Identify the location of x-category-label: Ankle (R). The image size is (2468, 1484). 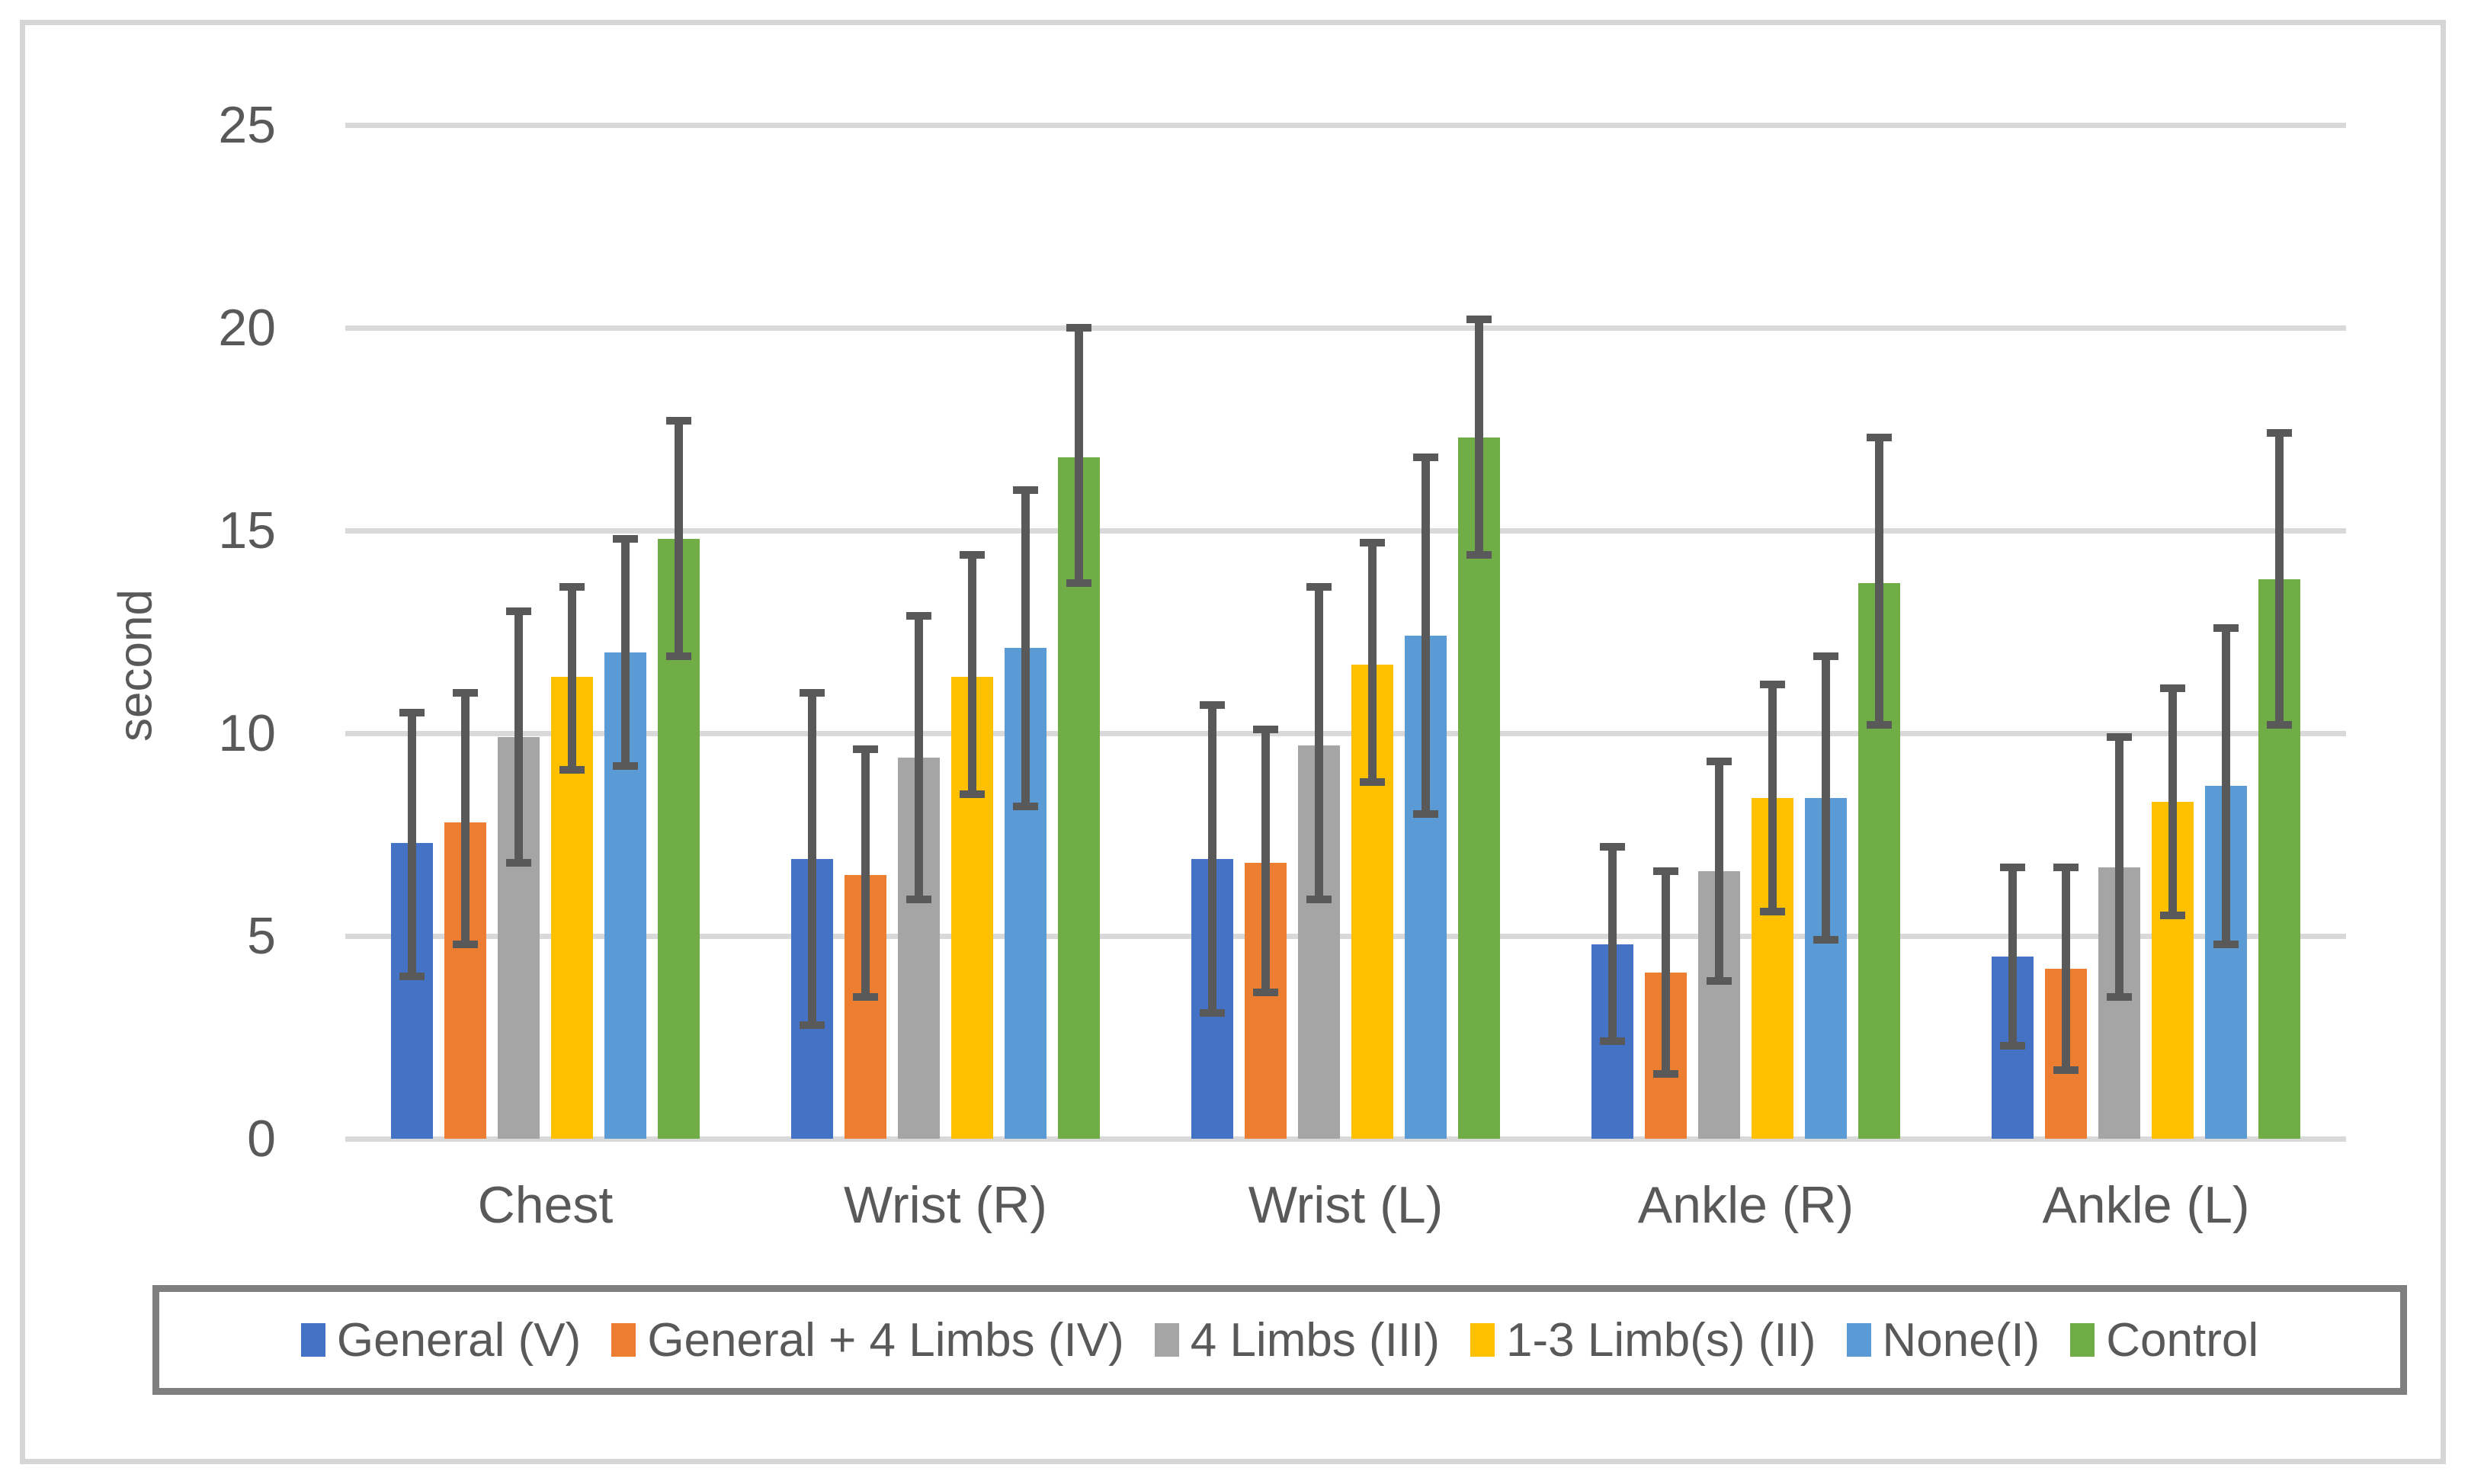
(1746, 1205).